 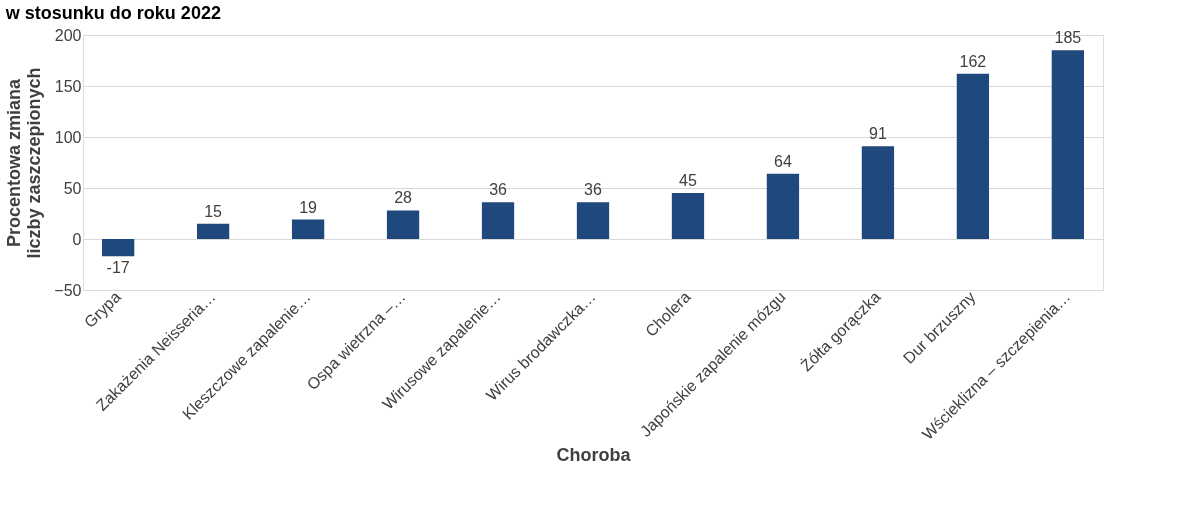 I want to click on y-tick-label: −50, so click(x=68, y=290).